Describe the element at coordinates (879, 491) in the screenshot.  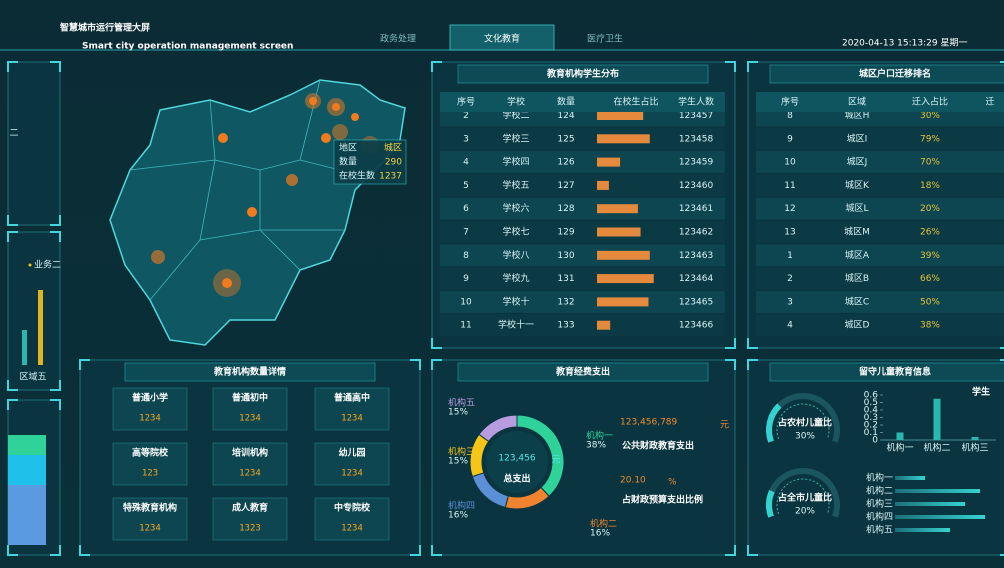
I see `hbar-label: 机构二` at that location.